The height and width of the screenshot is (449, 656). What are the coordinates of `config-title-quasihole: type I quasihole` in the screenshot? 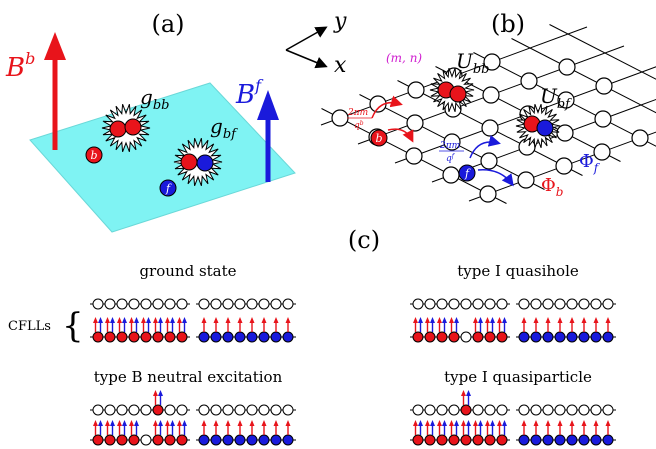 It's located at (518, 271).